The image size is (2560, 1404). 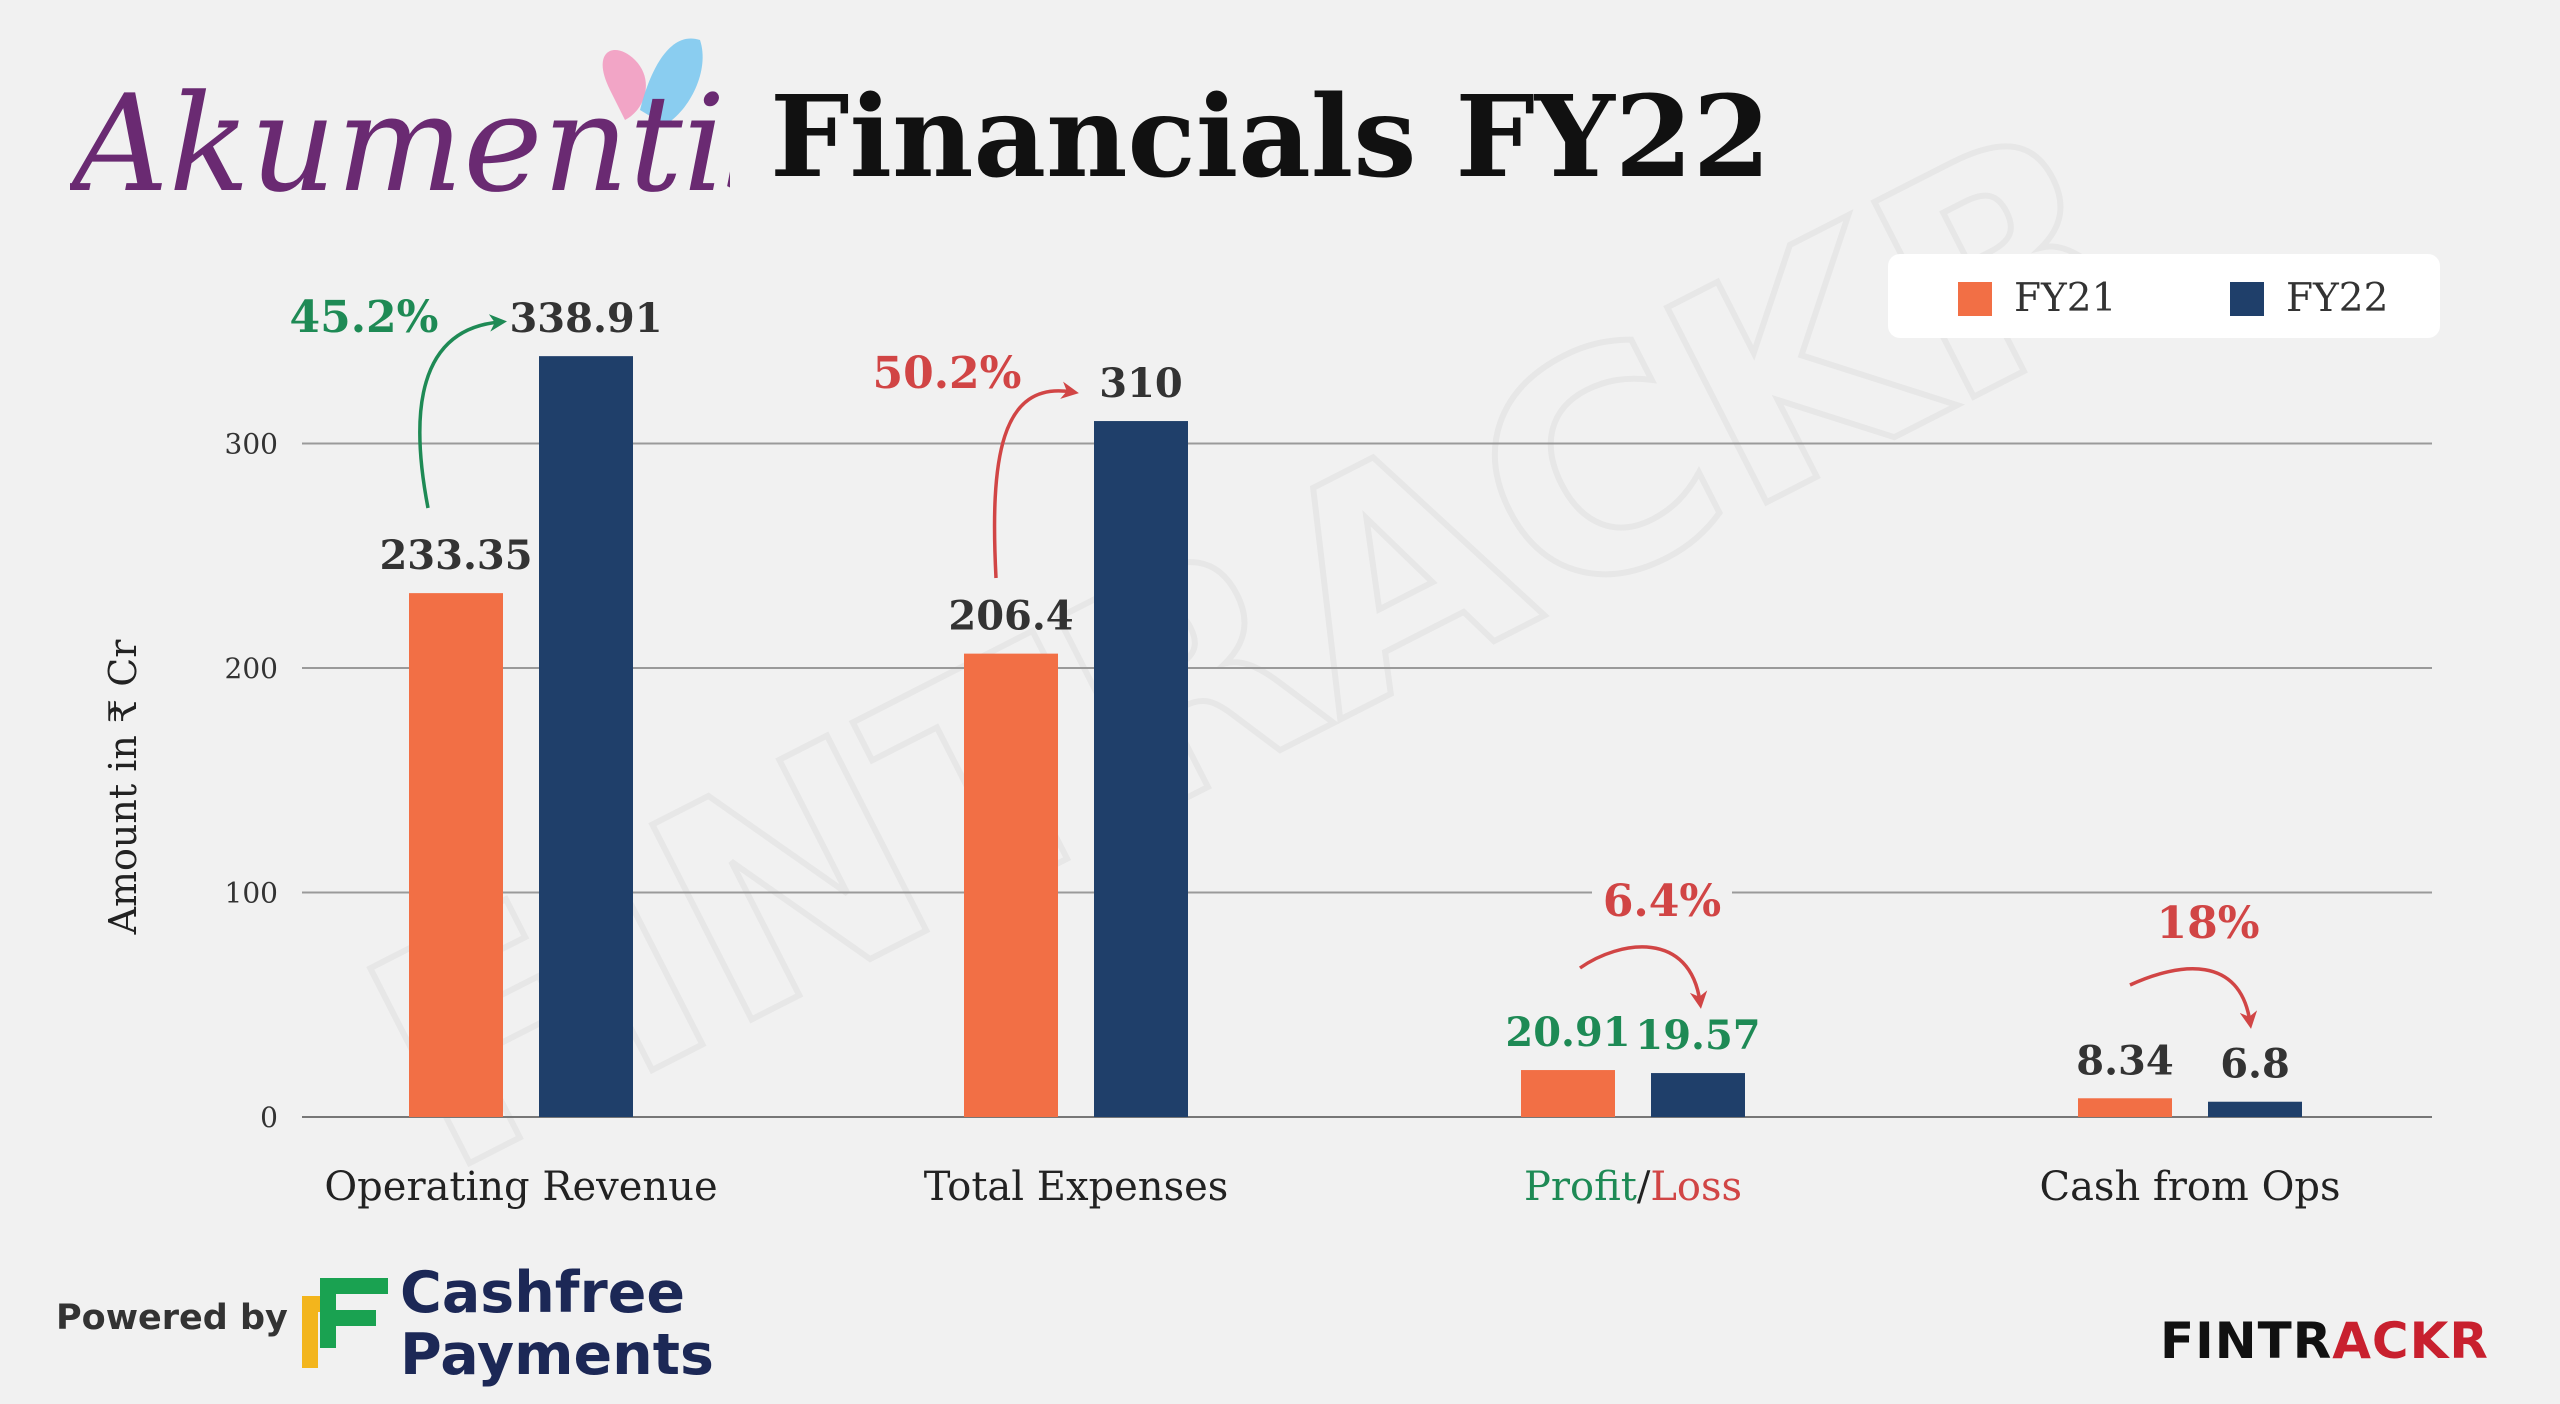 I want to click on y-axis-label: Amount in ₹ Cr, so click(x=123, y=787).